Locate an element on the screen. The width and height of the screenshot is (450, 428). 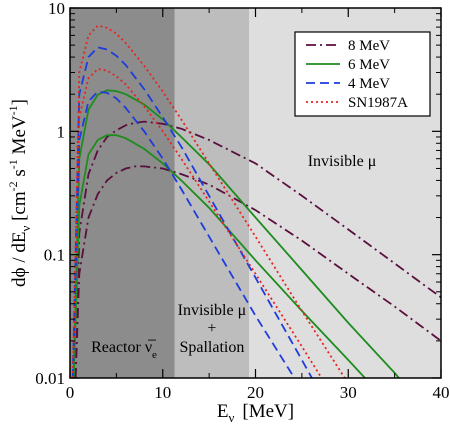
y-tick-label-0: 0.01 is located at coordinates (50, 378).